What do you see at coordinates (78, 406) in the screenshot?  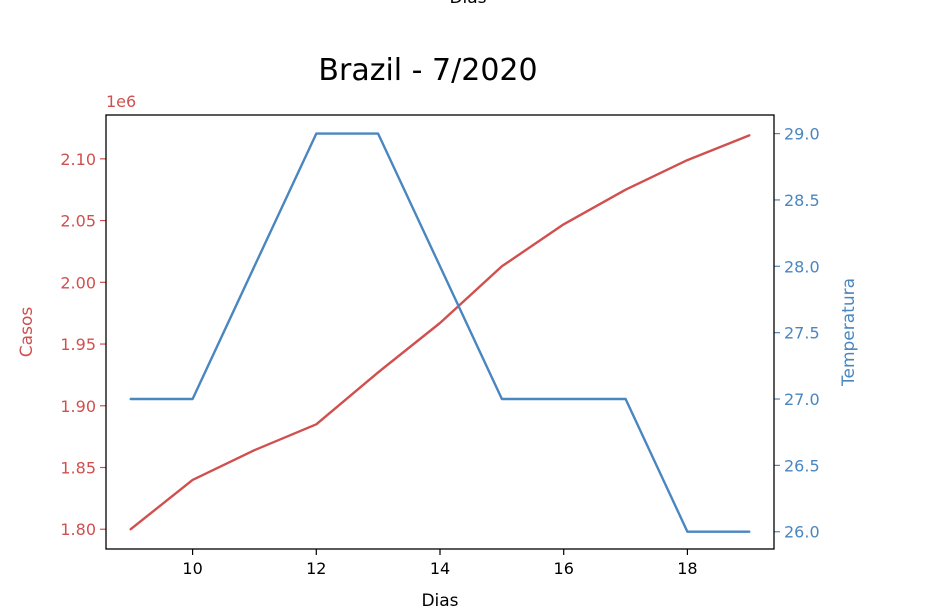 I see `left-y-tick-label: 1.90` at bounding box center [78, 406].